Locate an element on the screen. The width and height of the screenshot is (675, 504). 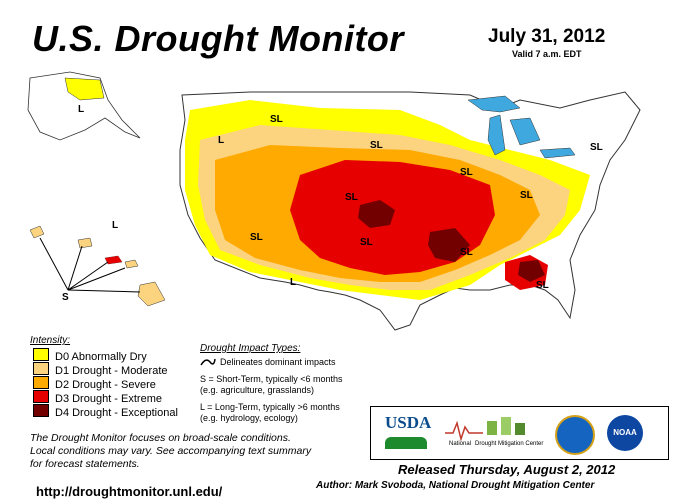
great-lakes-shape is located at coordinates (521, 127).